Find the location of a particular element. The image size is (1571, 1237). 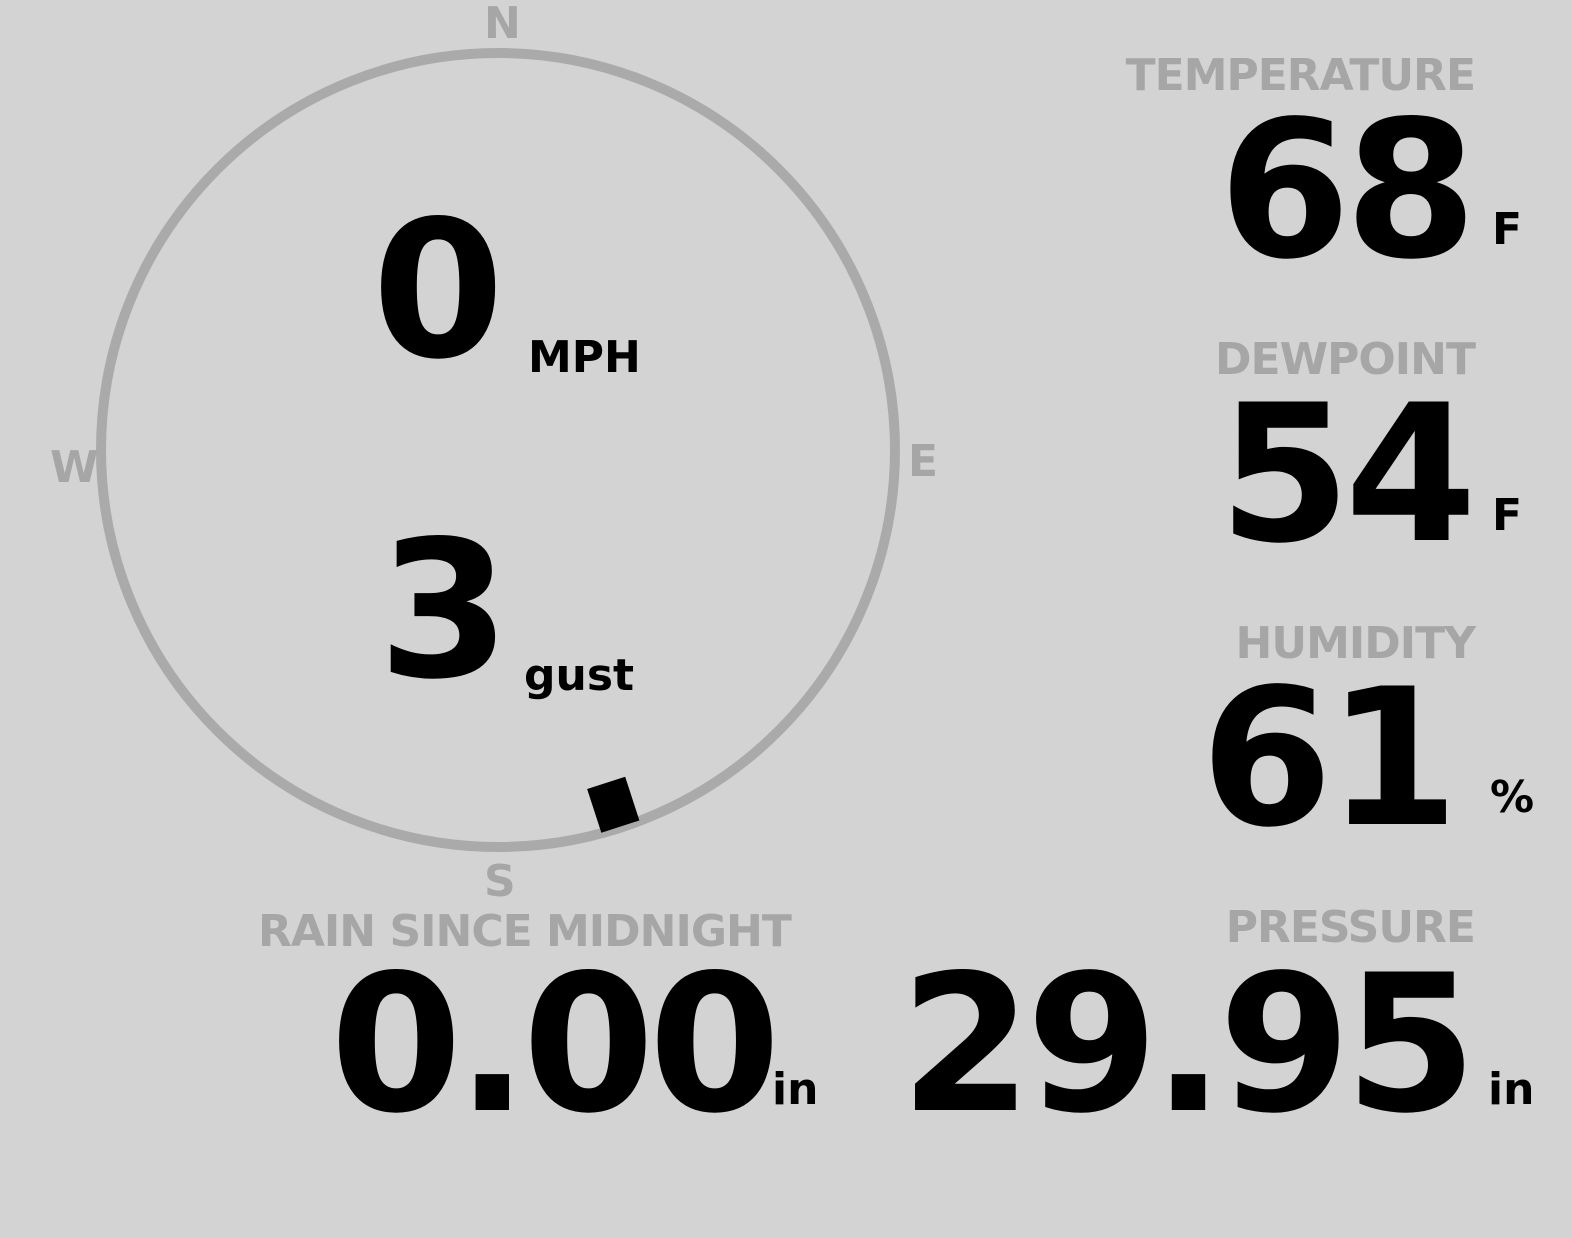

wind-speed-value: 0 is located at coordinates (438, 290).